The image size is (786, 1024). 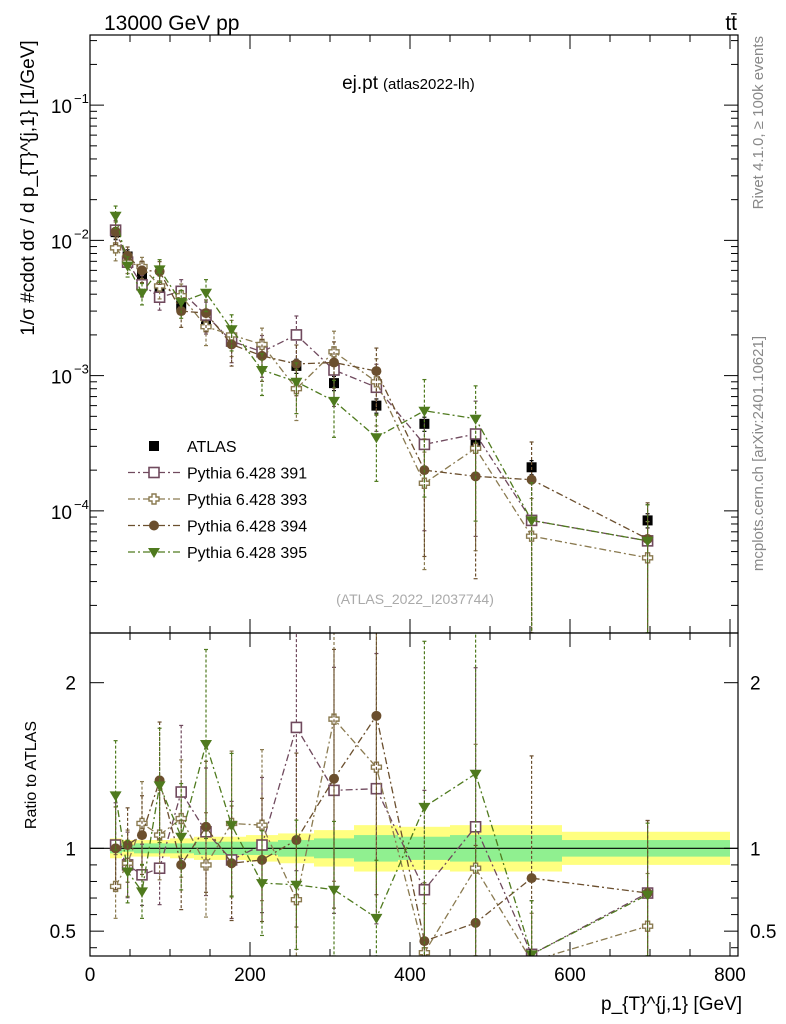 What do you see at coordinates (360, 83) in the screenshot?
I see `main-title: ej.pt` at bounding box center [360, 83].